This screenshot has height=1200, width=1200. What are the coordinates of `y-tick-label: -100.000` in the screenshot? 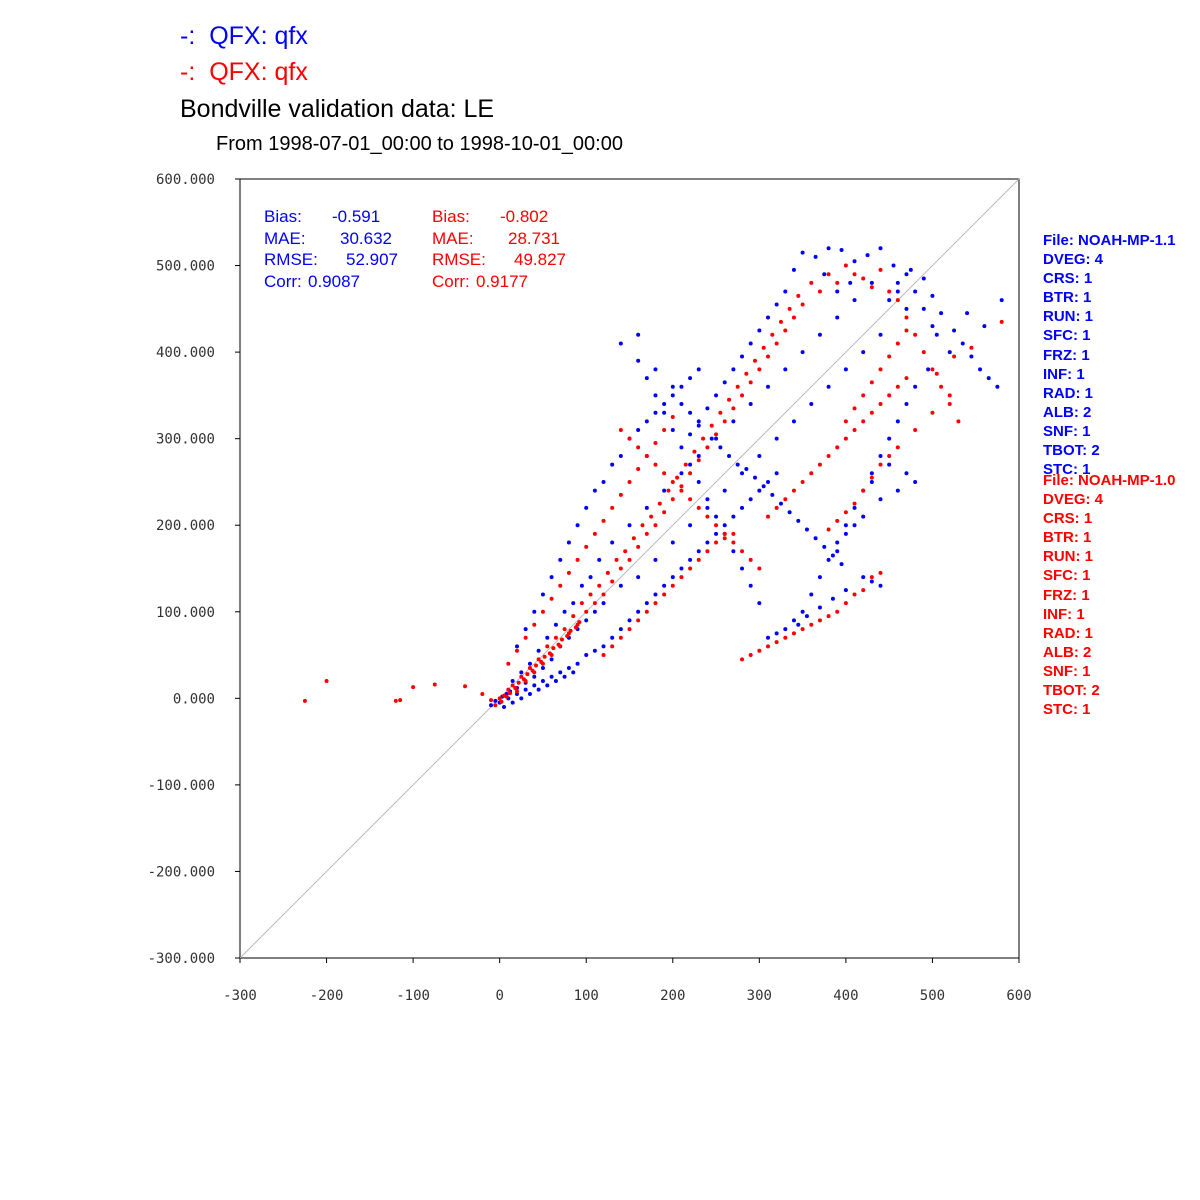 It's located at (181, 786).